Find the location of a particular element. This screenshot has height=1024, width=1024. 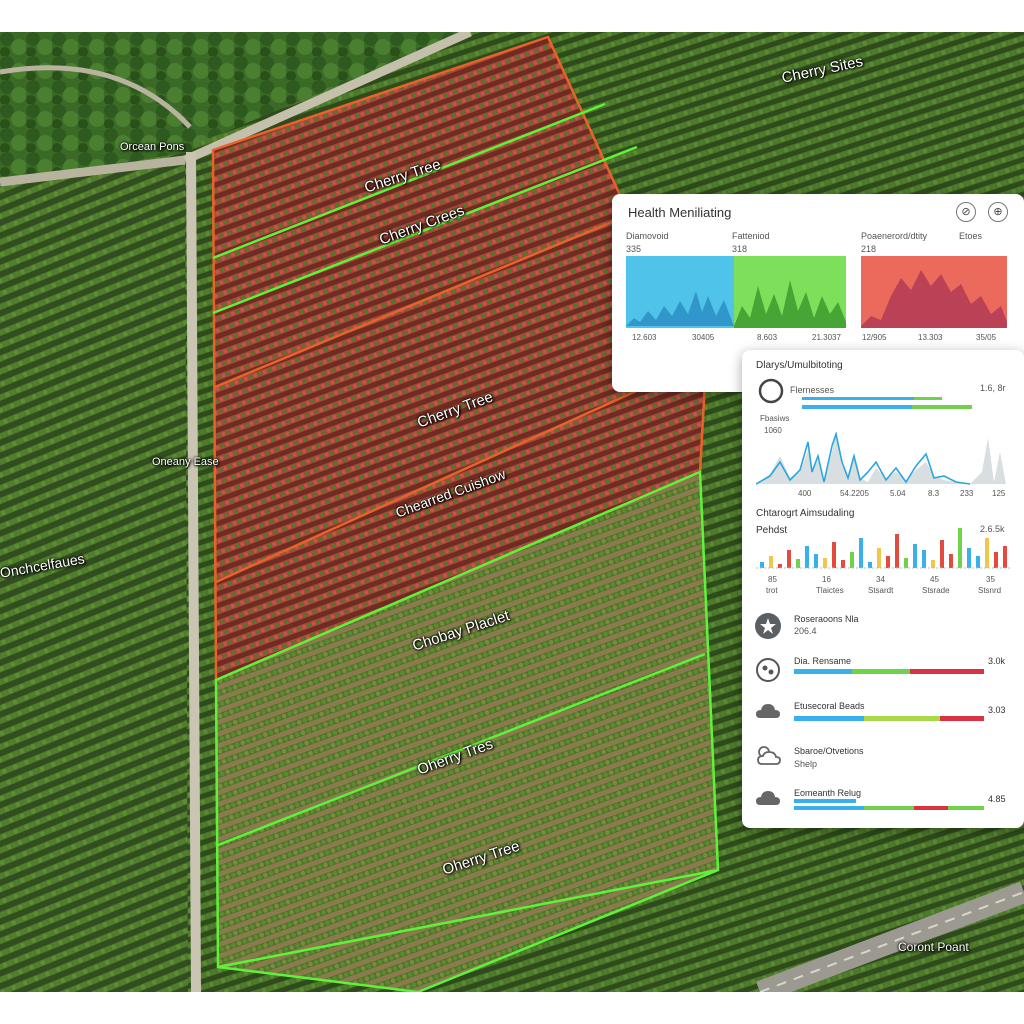

section1-tick-b: 54.2205 is located at coordinates (854, 493).